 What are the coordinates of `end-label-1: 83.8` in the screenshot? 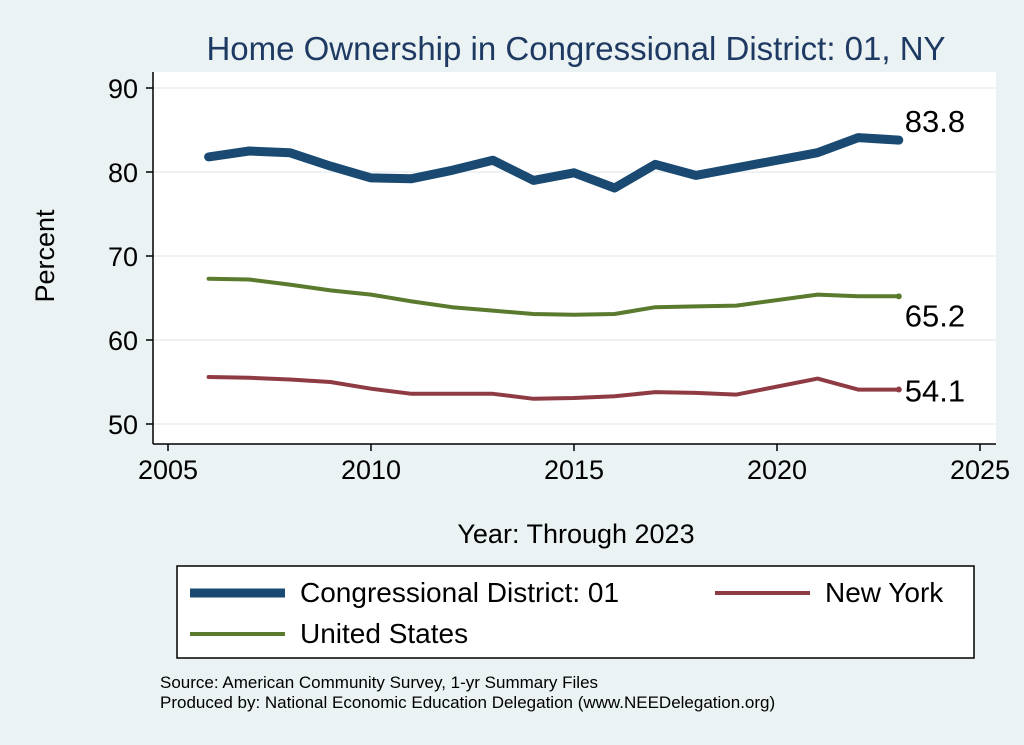 It's located at (935, 121).